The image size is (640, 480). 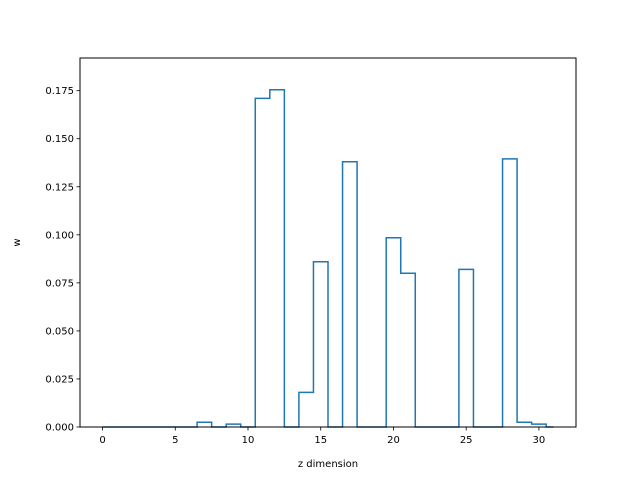 I want to click on y-tick-label: 0.075, so click(x=59, y=283).